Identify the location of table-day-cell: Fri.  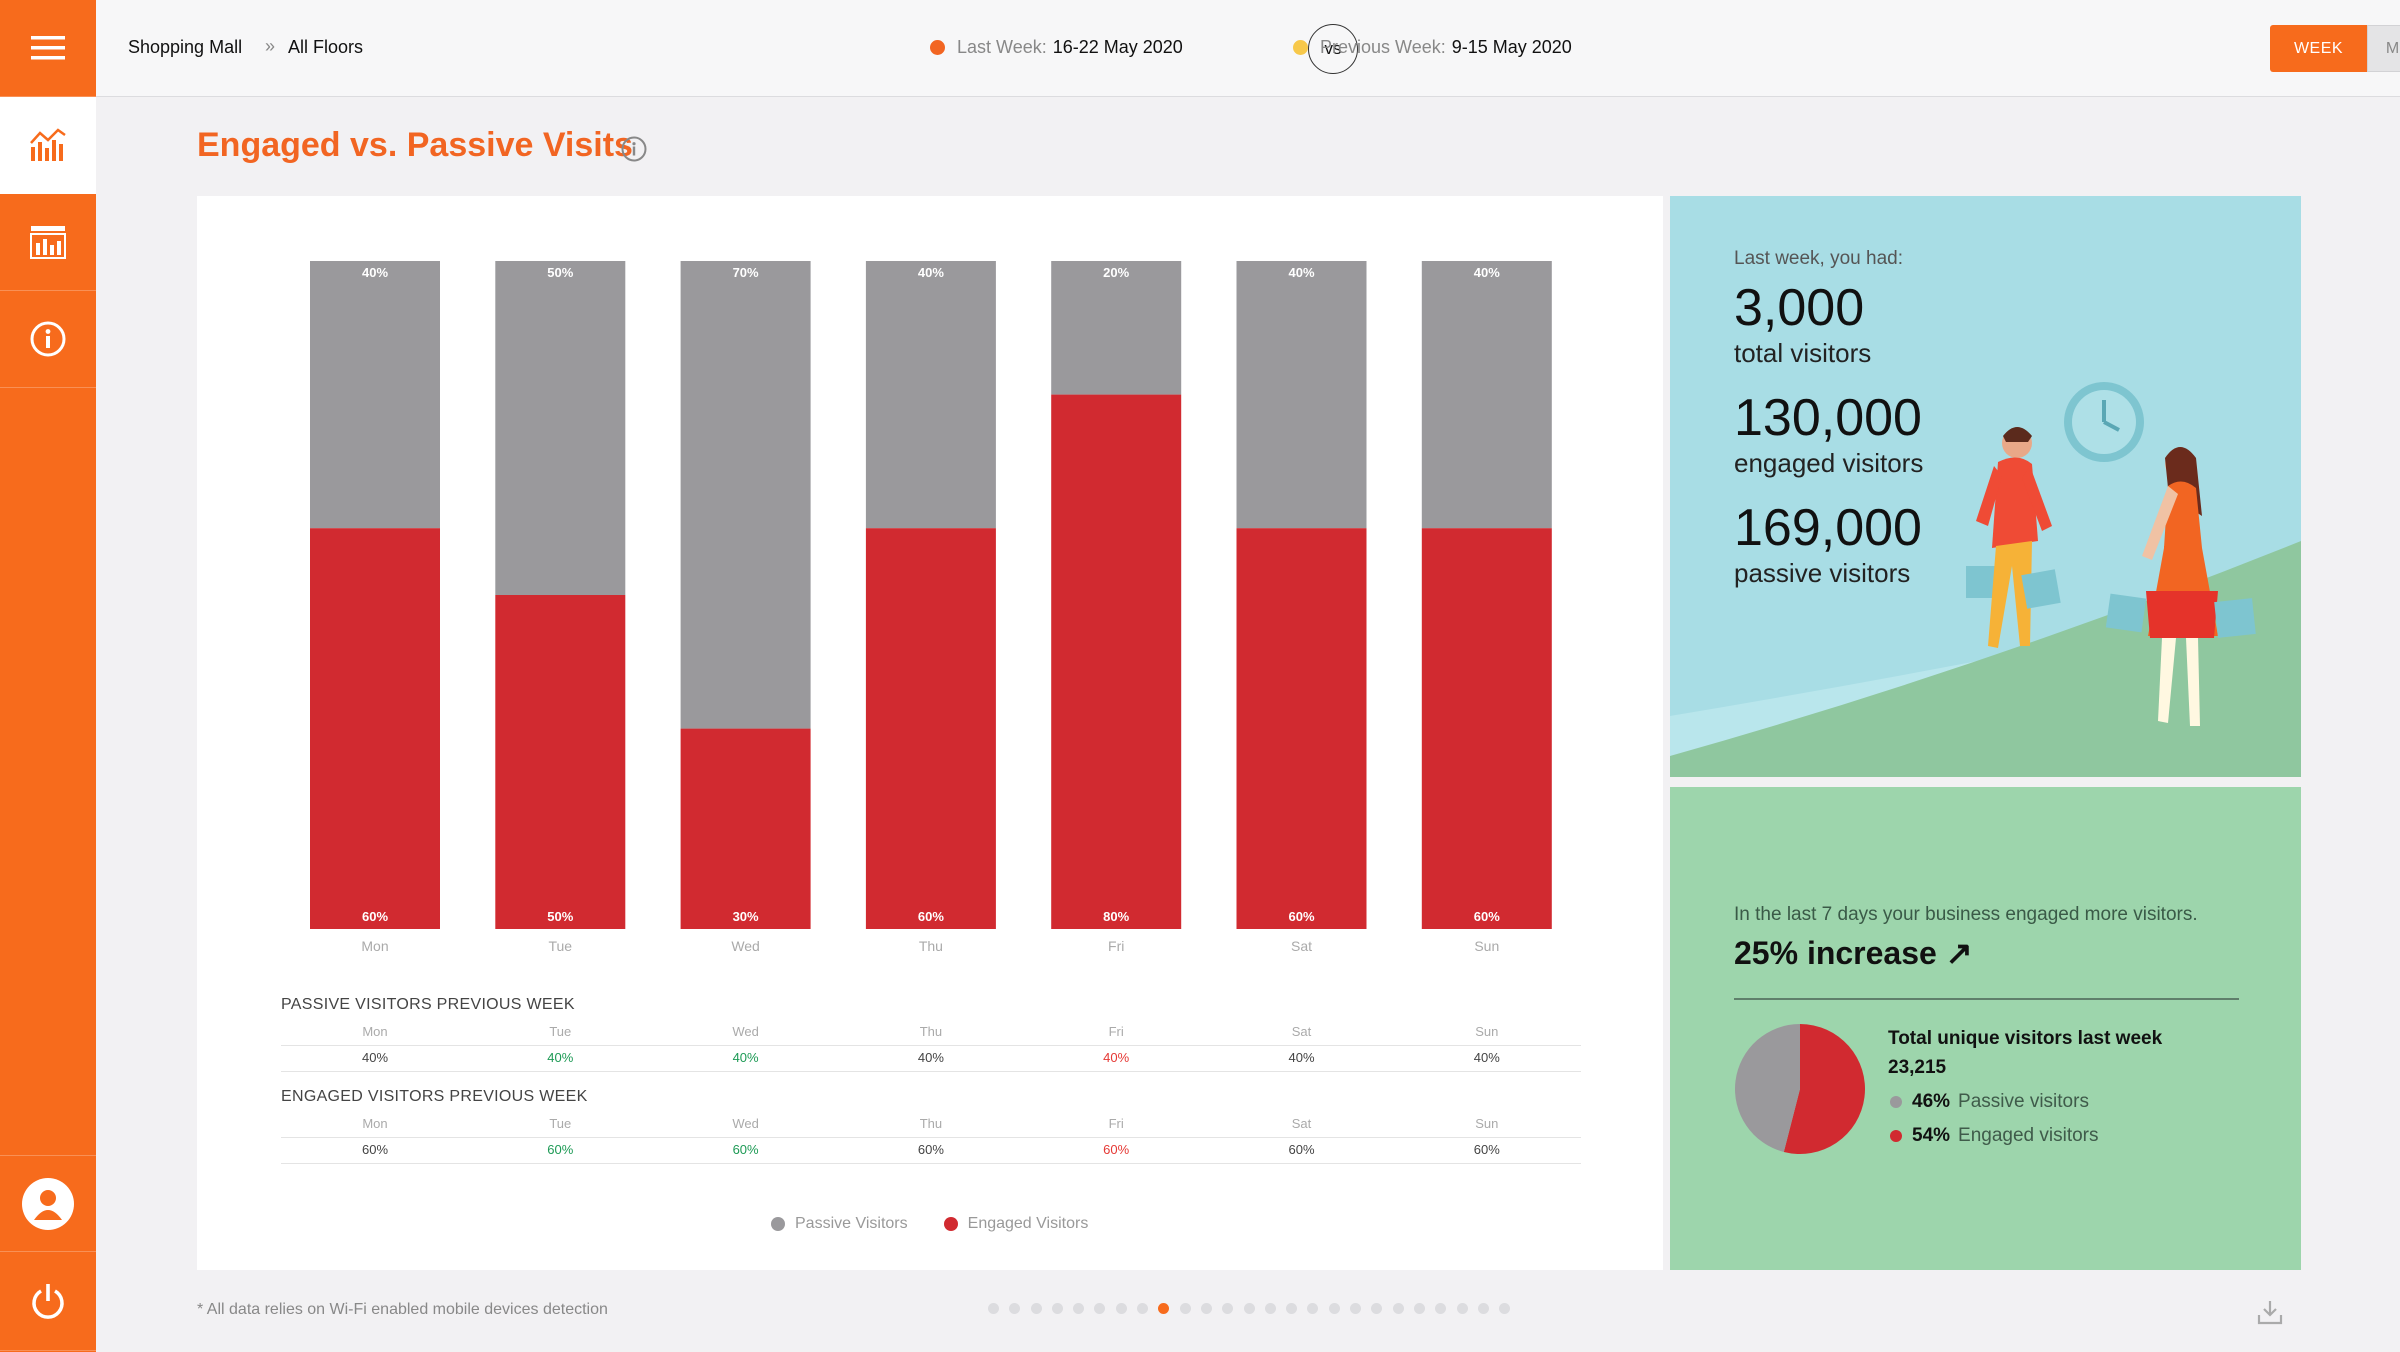
(1116, 1123).